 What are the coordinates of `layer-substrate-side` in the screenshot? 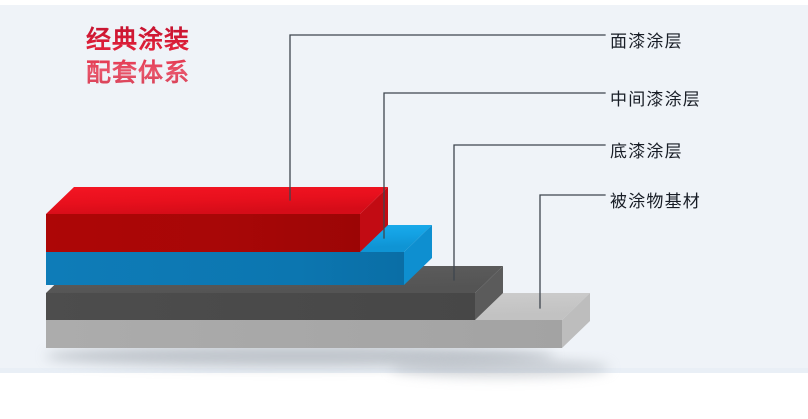 It's located at (576, 320).